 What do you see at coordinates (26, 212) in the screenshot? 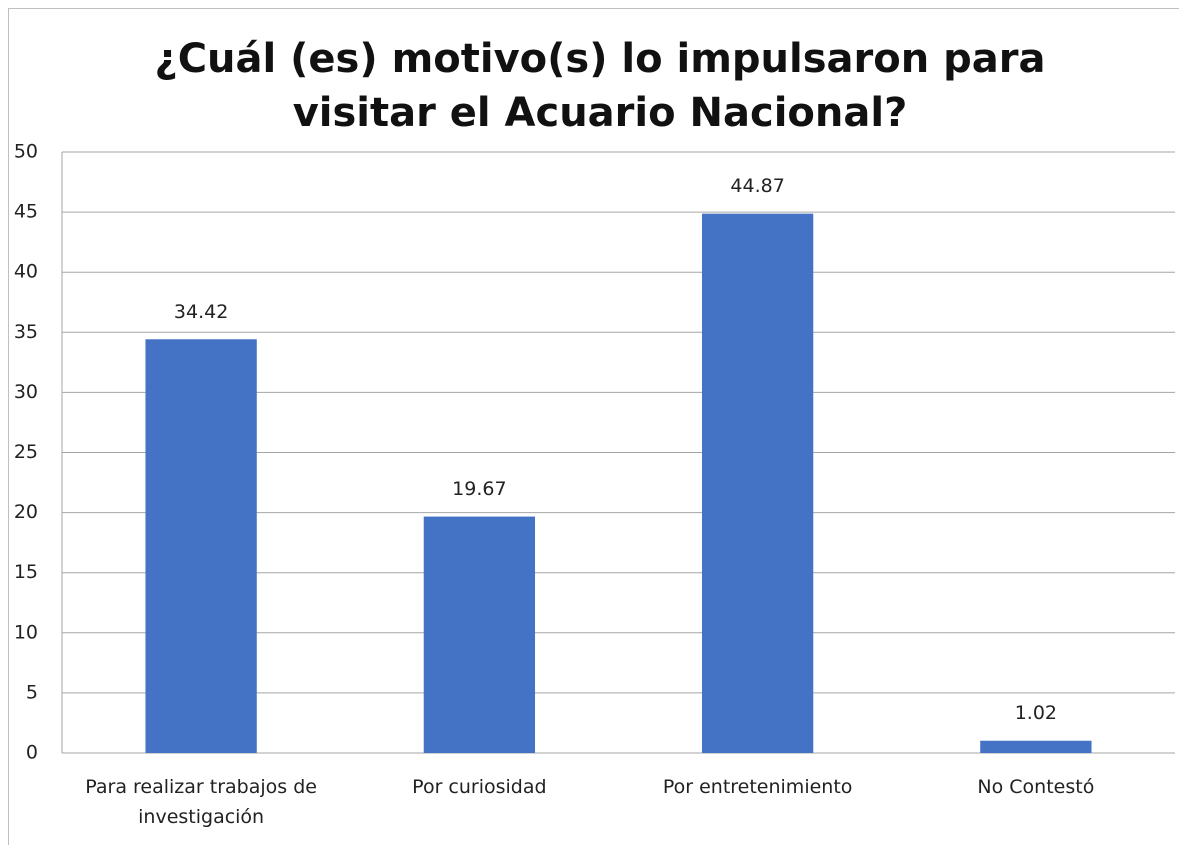
I see `y-tick-label: 45` at bounding box center [26, 212].